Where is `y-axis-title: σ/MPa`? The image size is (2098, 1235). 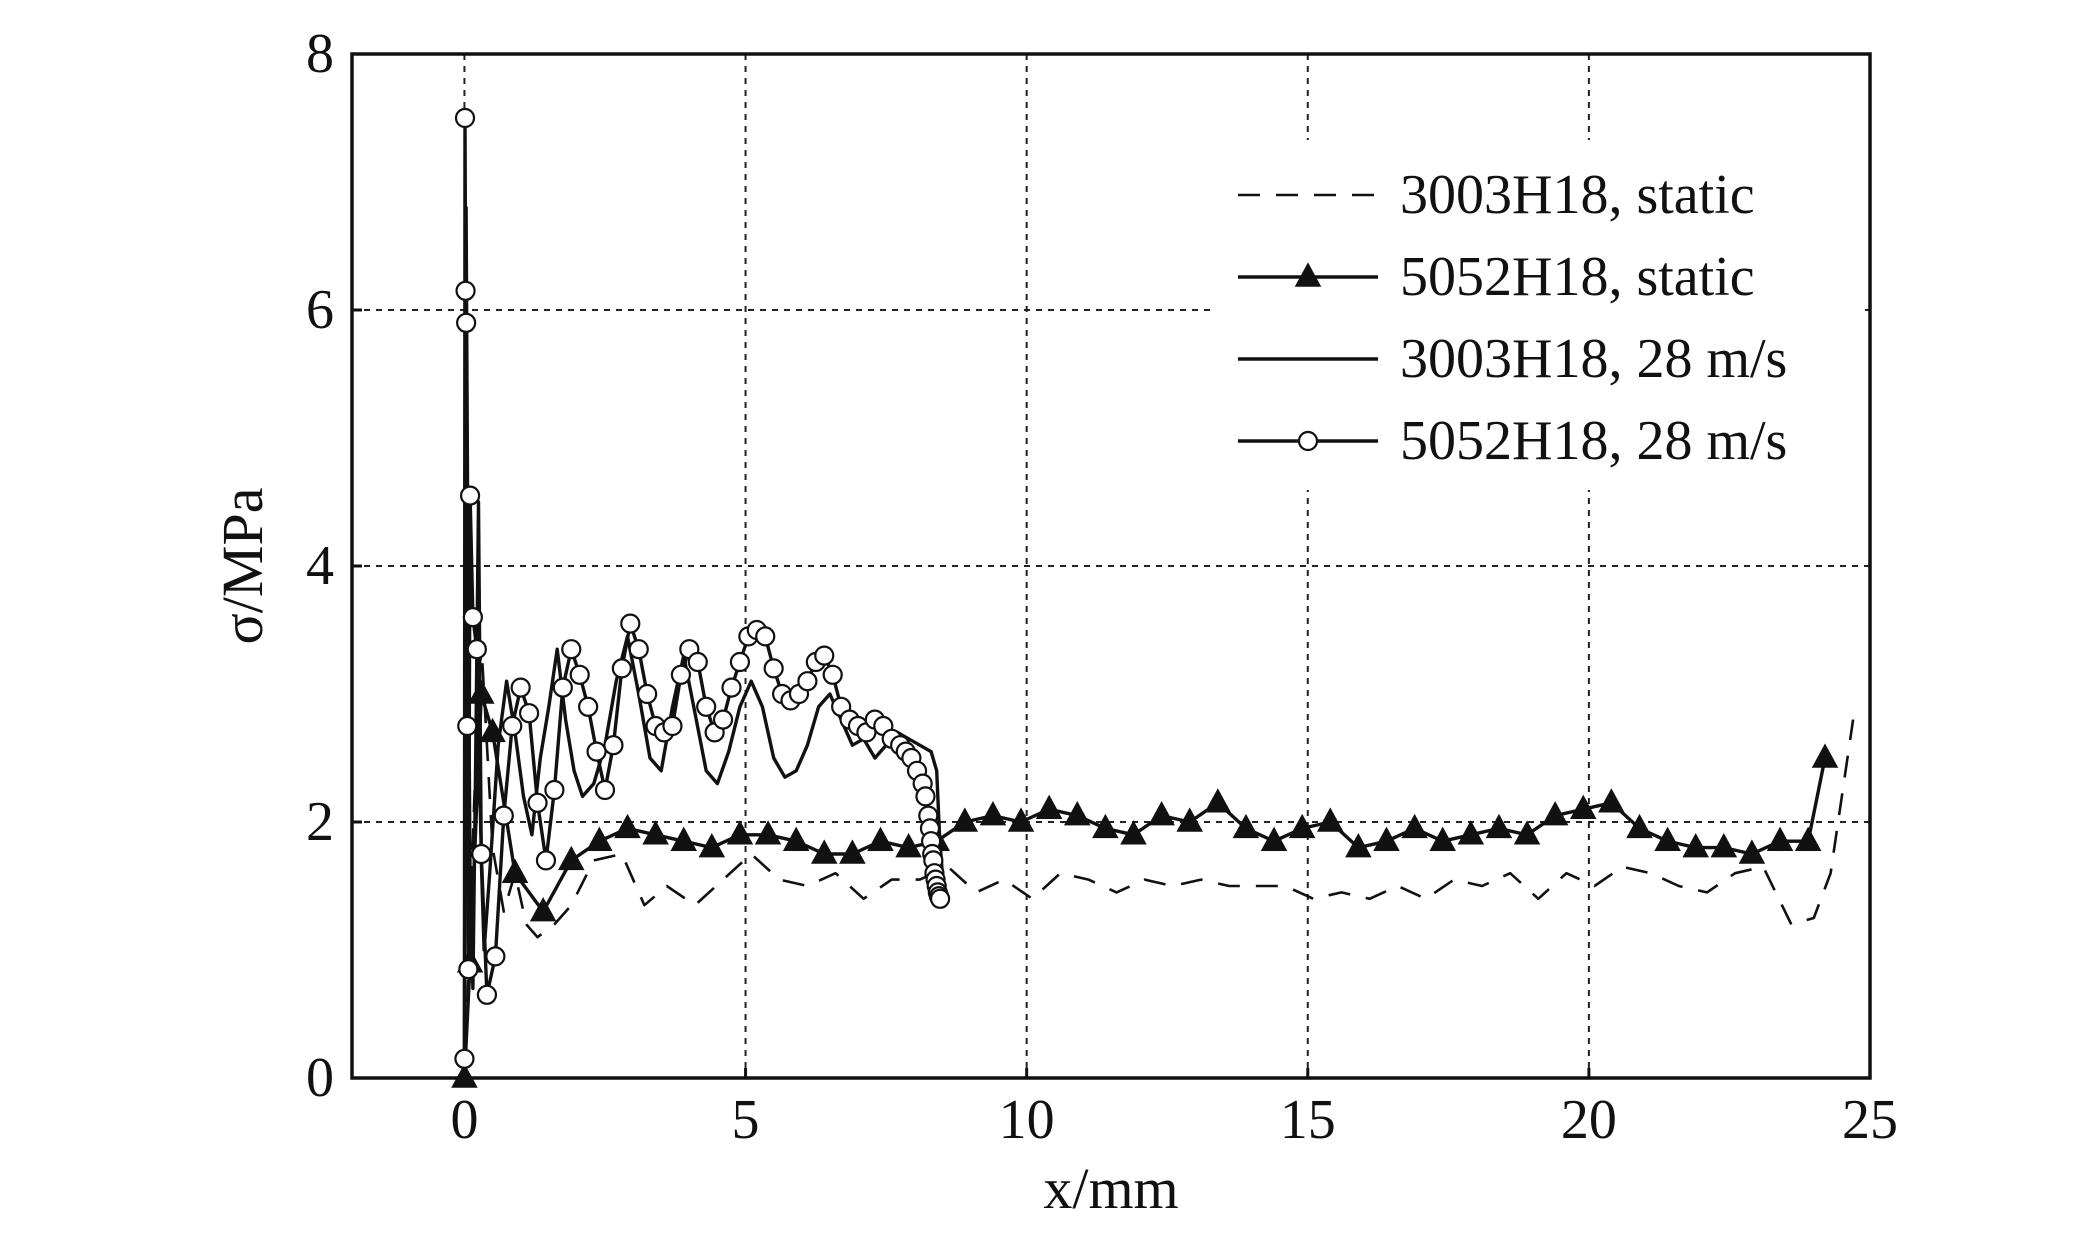
y-axis-title: σ/MPa is located at coordinates (242, 566).